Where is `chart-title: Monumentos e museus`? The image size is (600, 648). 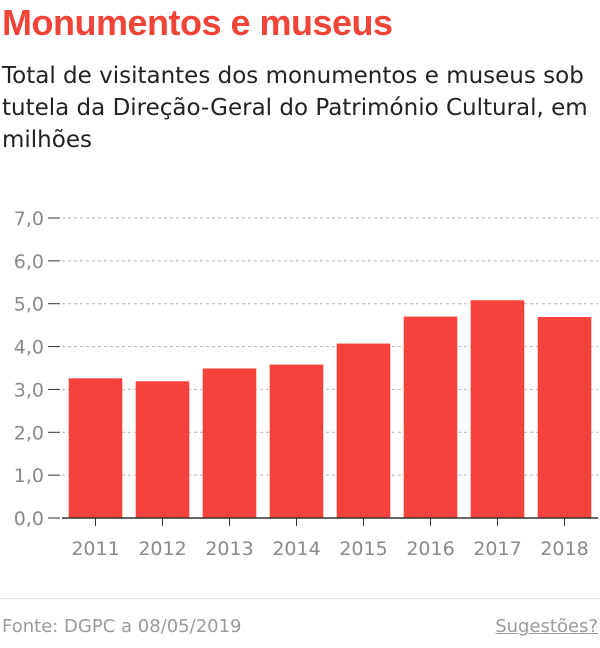 chart-title: Monumentos e museus is located at coordinates (197, 22).